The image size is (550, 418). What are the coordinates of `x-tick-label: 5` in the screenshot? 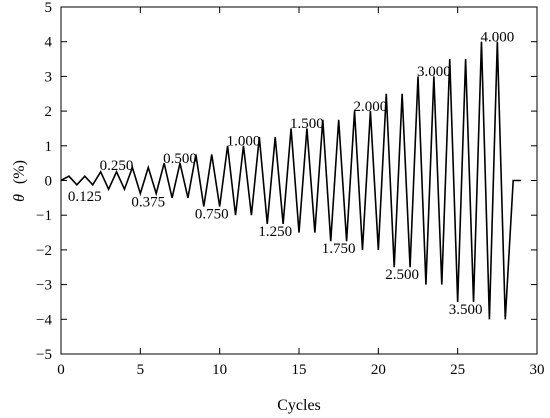 It's located at (141, 370).